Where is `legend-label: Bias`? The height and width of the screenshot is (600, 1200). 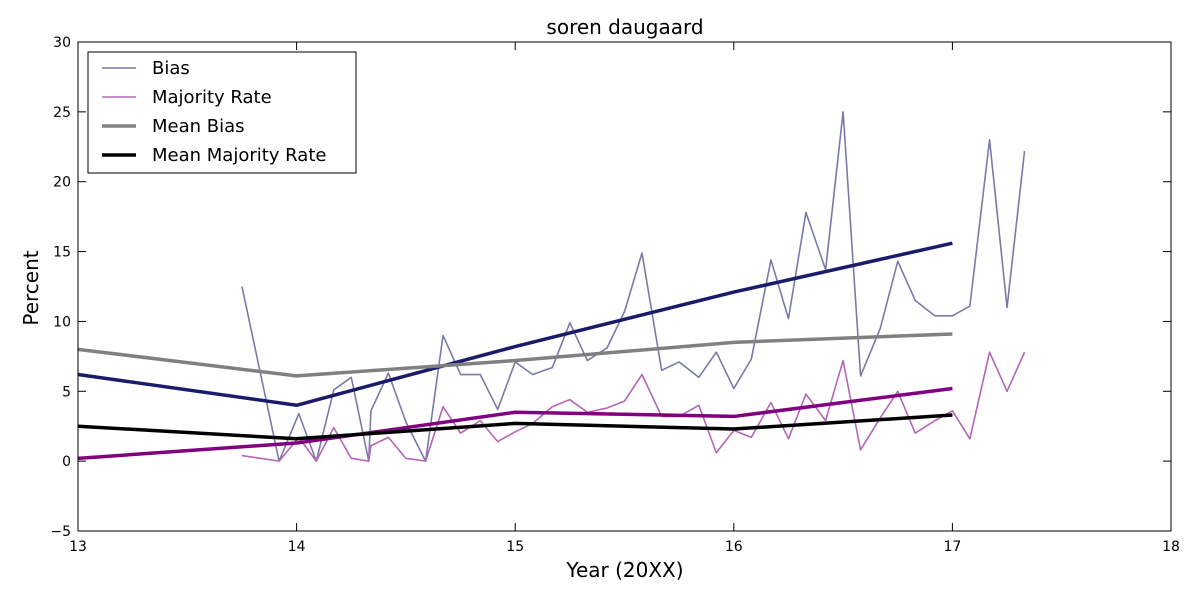 legend-label: Bias is located at coordinates (171, 68).